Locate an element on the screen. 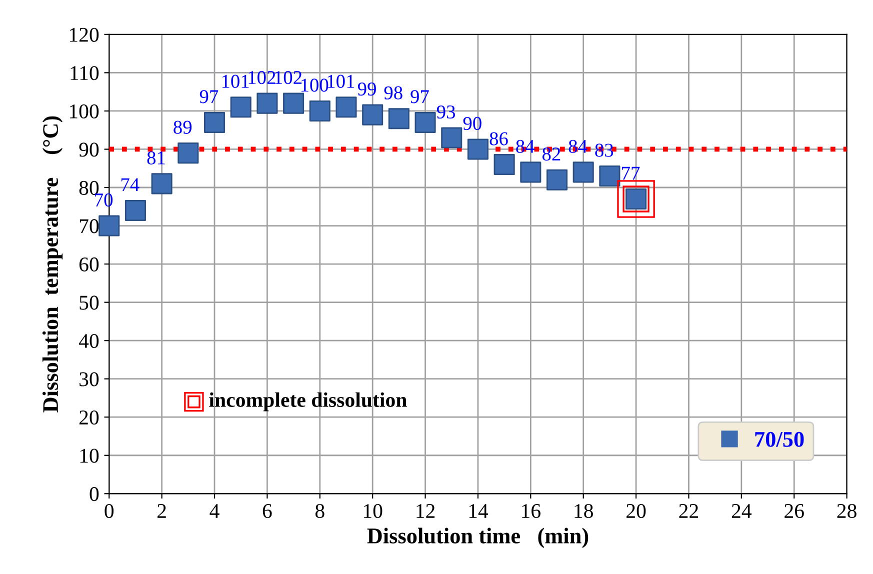  y-tick-label: 0 is located at coordinates (94, 494).